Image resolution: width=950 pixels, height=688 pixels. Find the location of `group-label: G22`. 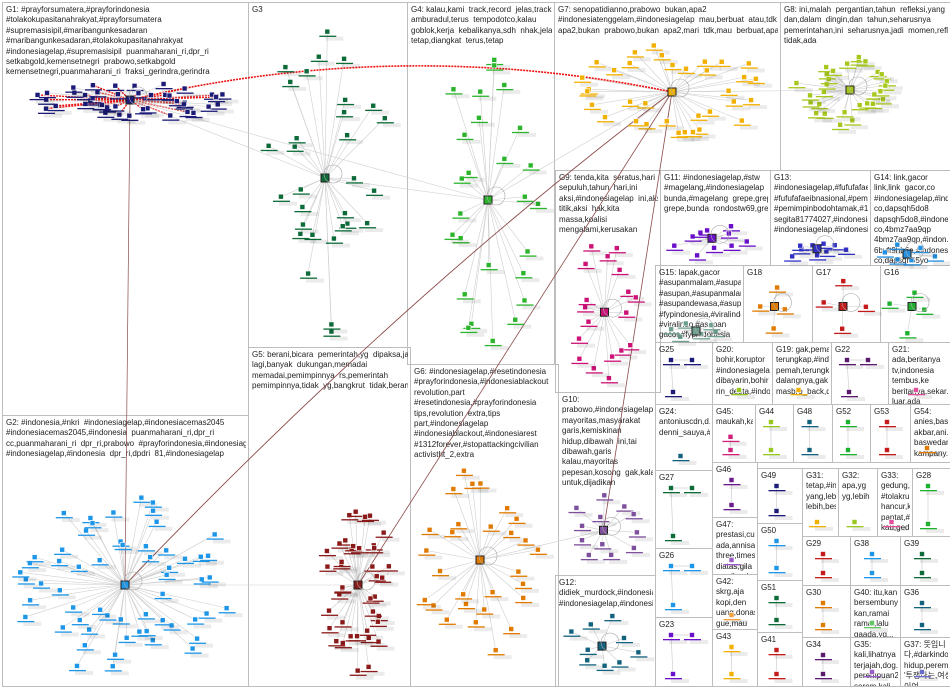

group-label: G22 is located at coordinates (843, 349).